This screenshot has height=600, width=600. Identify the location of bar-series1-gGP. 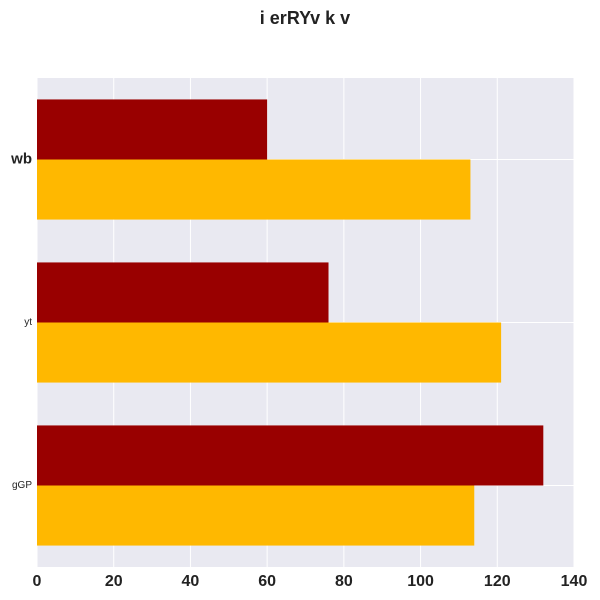
(290, 455).